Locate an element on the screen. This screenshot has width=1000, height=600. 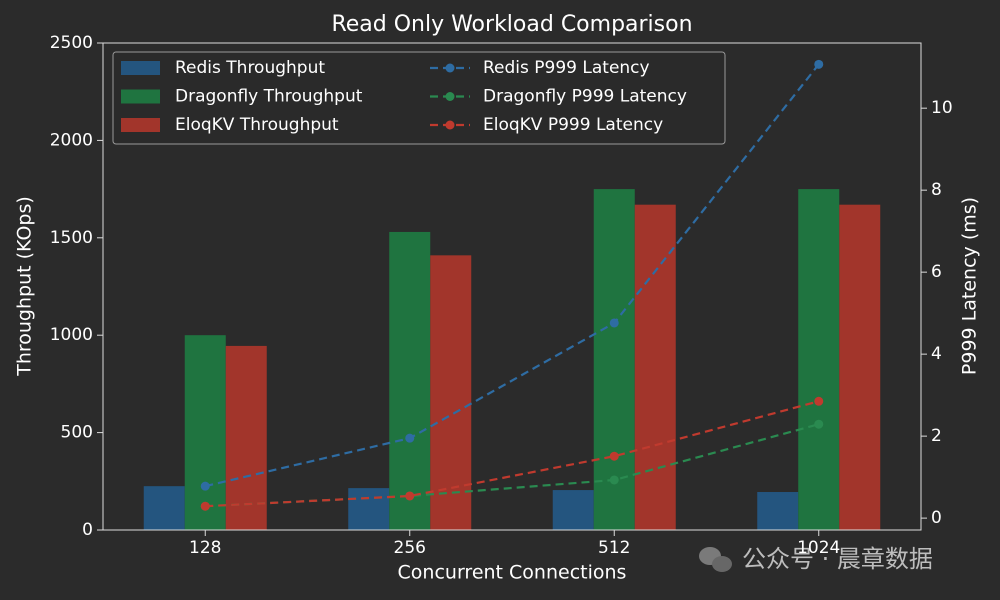
y2-tick-label: 10 is located at coordinates (942, 108).